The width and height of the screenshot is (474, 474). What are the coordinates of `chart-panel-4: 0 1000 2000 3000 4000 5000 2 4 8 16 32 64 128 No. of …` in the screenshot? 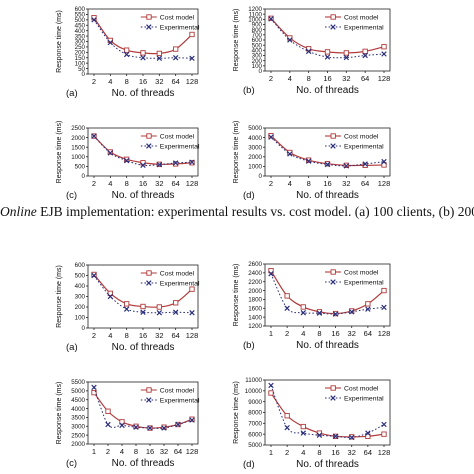 It's located at (312, 161).